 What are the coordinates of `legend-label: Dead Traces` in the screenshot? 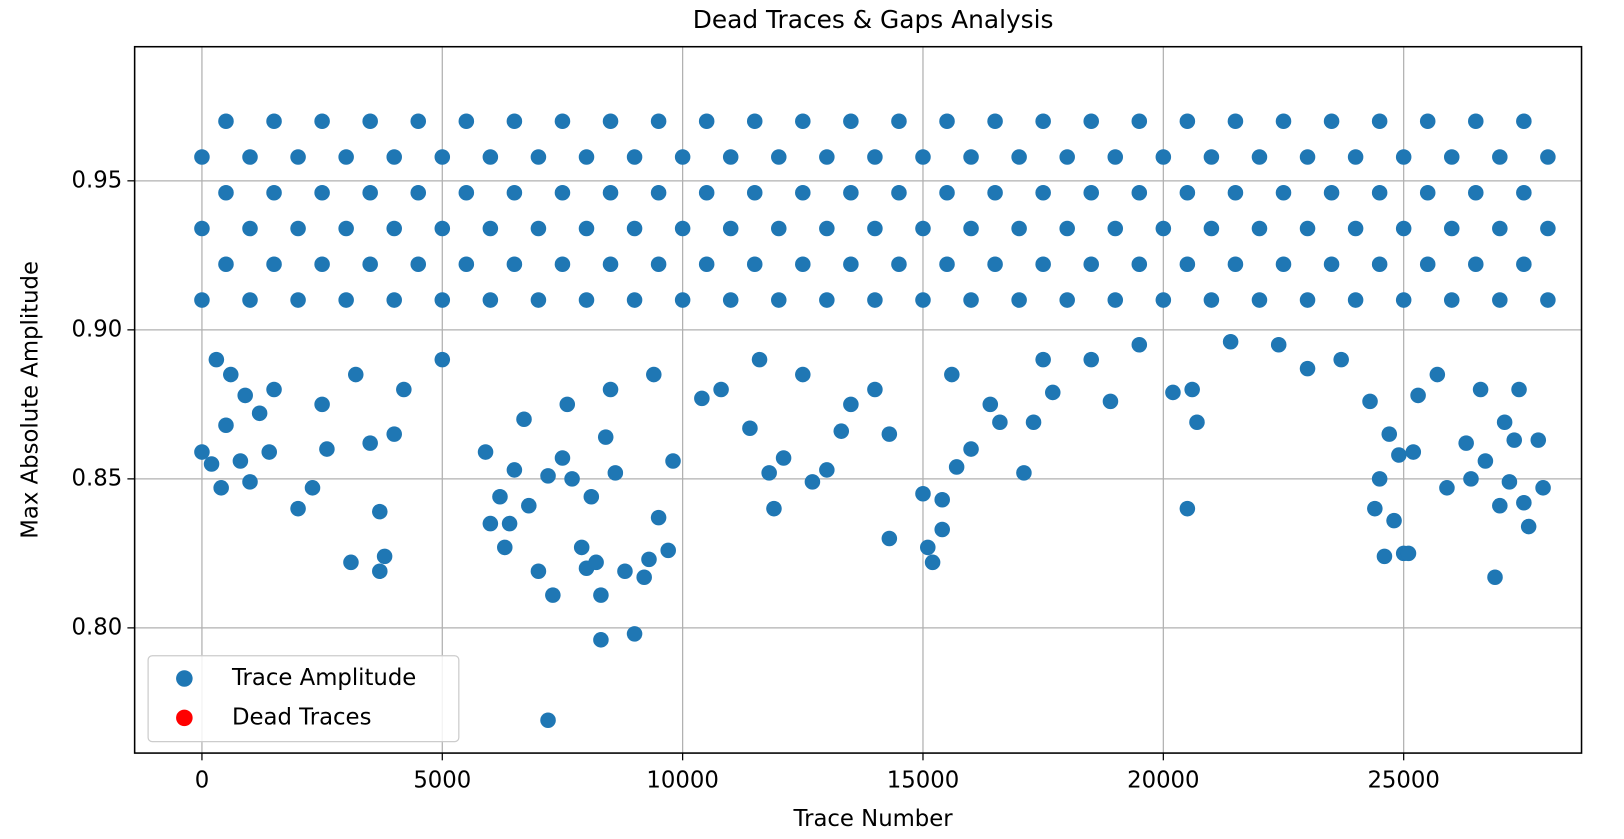 It's located at (301, 717).